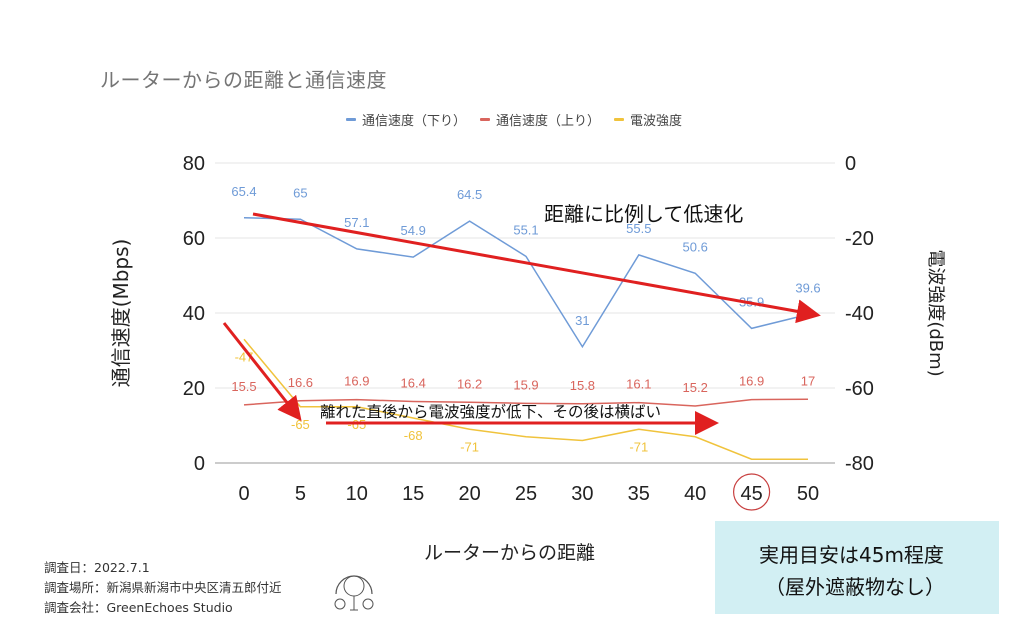 The image size is (1024, 633). I want to click on x-axis-title: ルーターからの距離, so click(510, 553).